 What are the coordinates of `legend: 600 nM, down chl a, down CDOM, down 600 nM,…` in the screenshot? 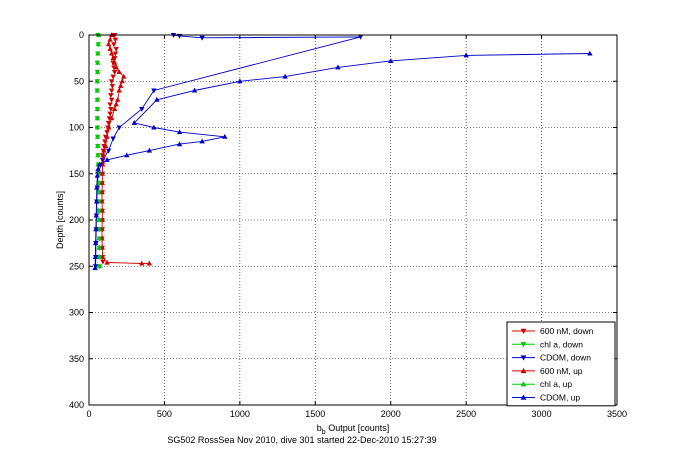 It's located at (561, 364).